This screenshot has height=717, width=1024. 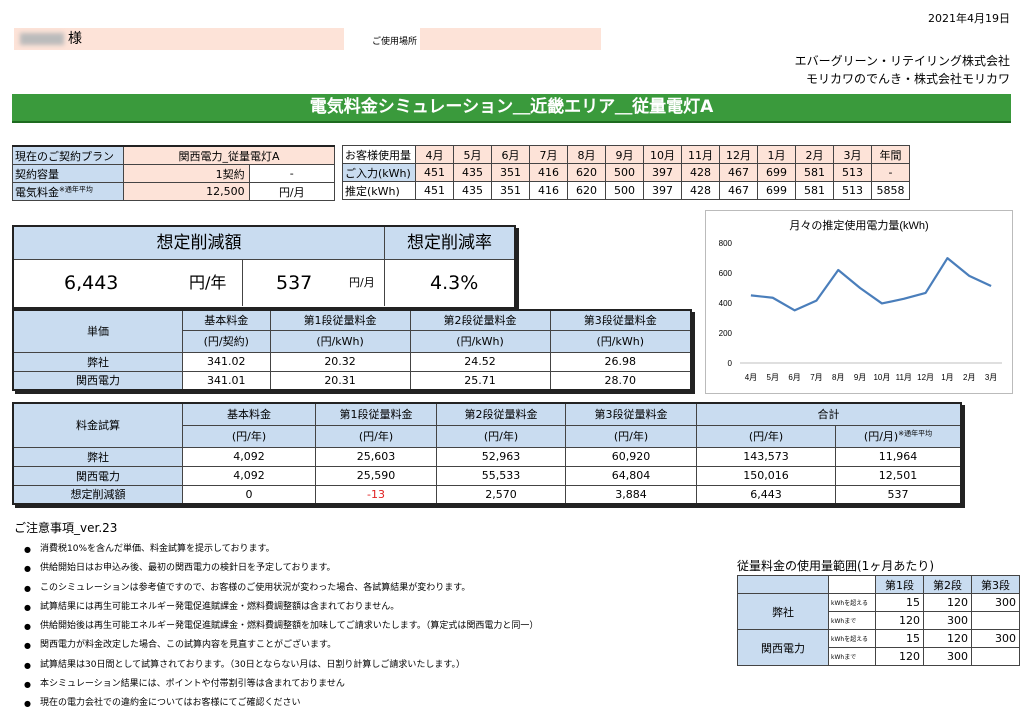 I want to click on unit-cell: 28.70, so click(x=620, y=380).